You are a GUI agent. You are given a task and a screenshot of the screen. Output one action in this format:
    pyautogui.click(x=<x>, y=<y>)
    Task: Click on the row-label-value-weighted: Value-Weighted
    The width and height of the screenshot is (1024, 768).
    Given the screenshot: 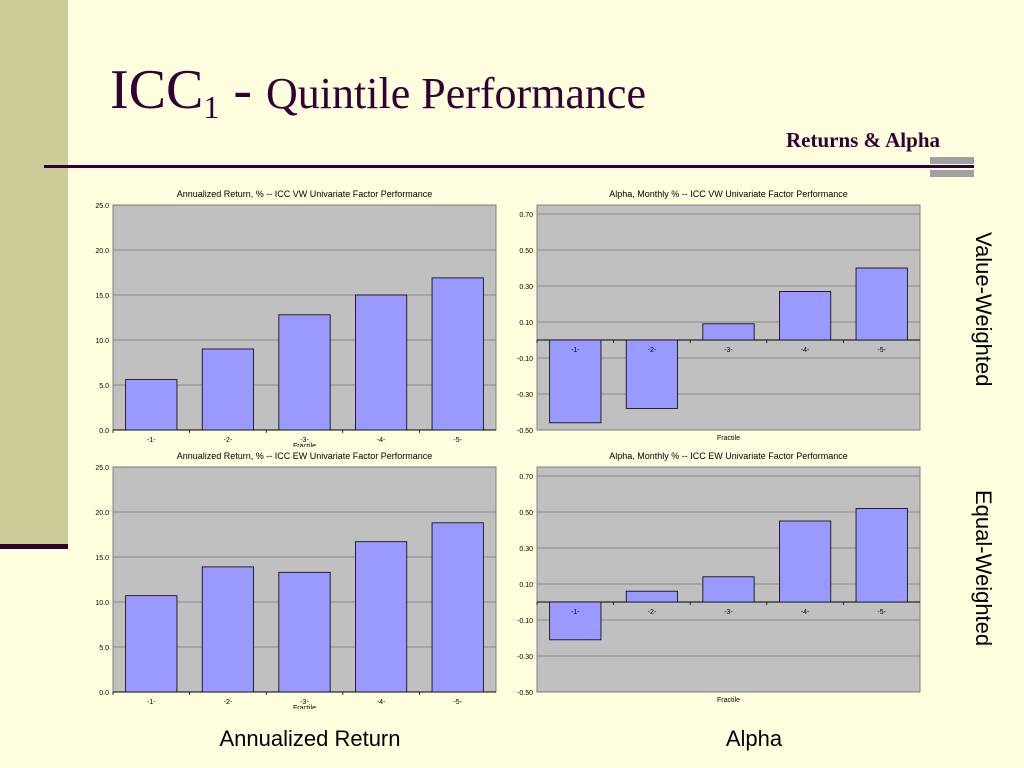 What is the action you would take?
    pyautogui.click(x=983, y=309)
    